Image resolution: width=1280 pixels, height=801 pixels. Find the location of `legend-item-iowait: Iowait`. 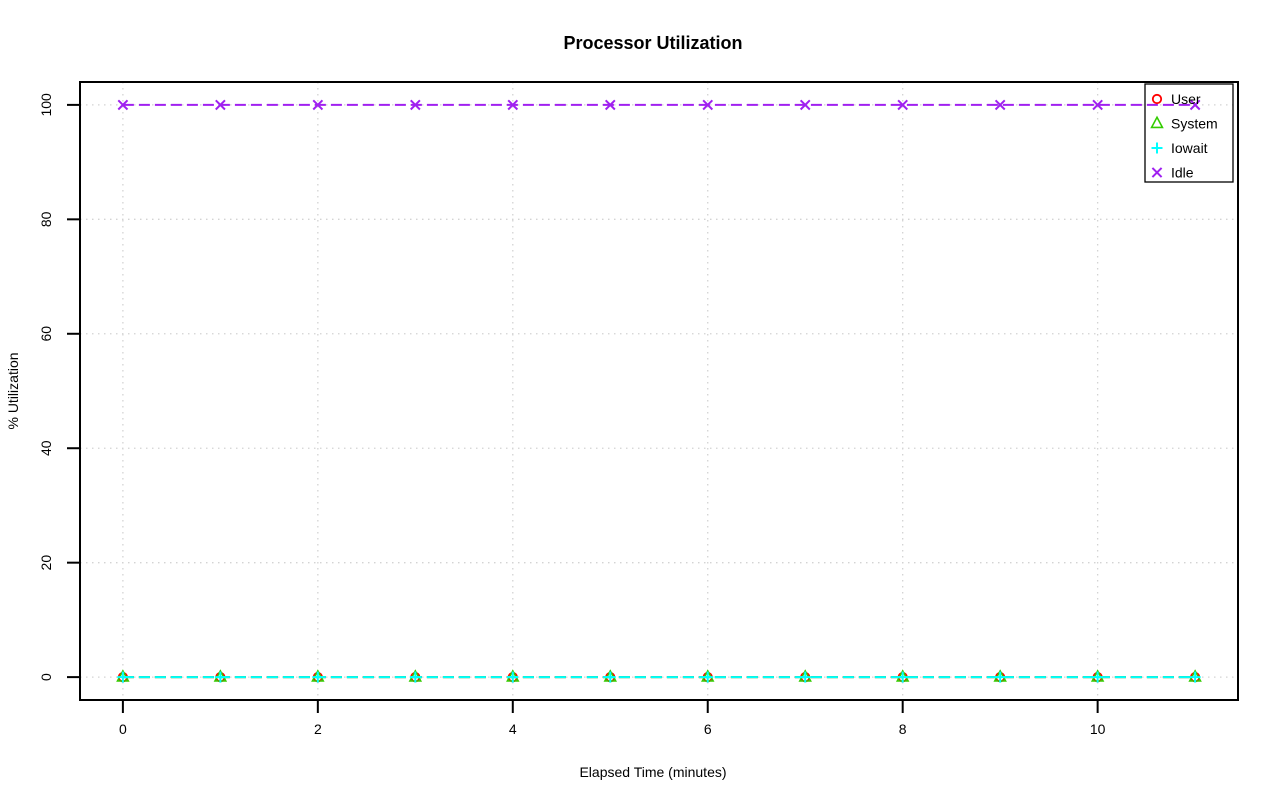

legend-item-iowait: Iowait is located at coordinates (1179, 148).